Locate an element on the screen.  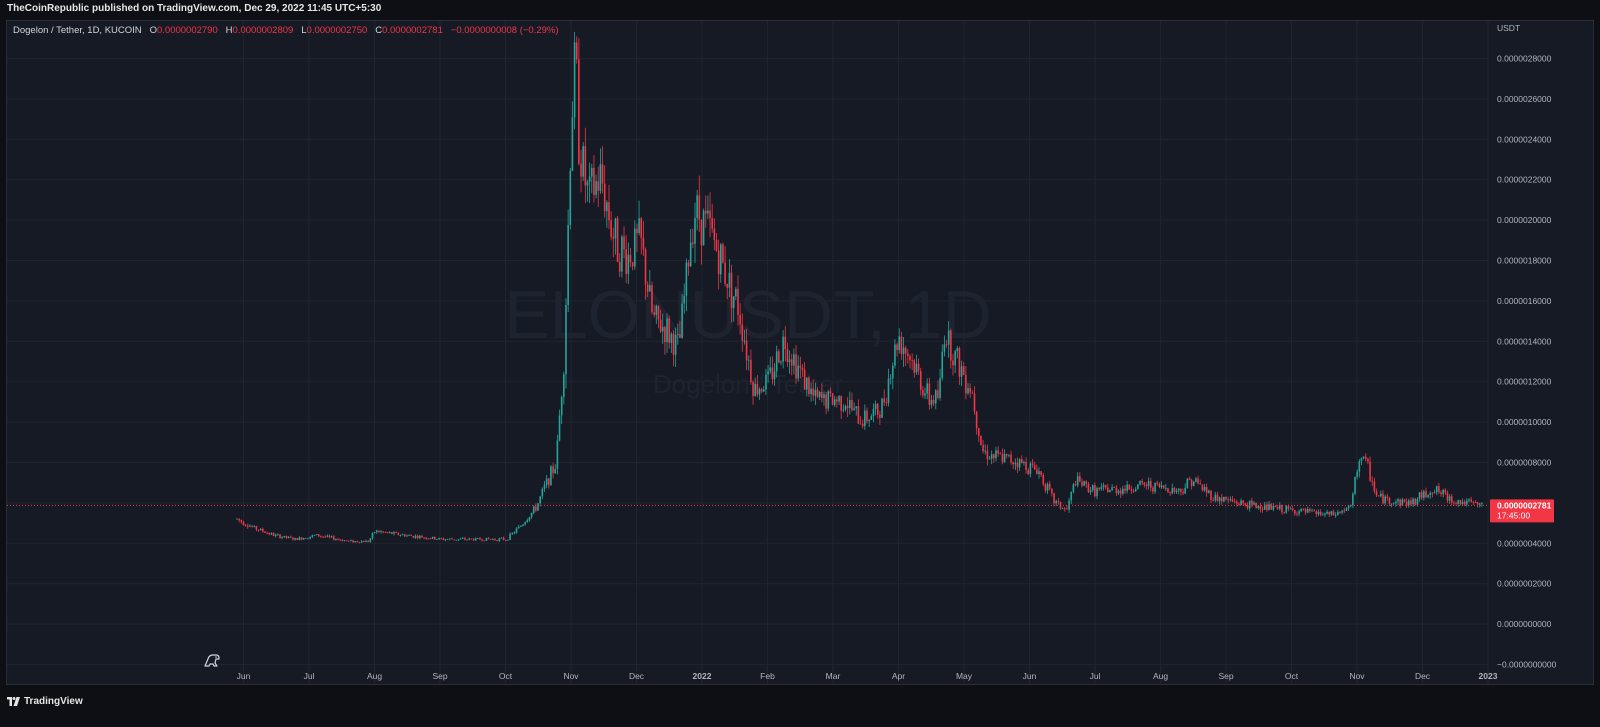
y-tick-label: 0.0000028000 is located at coordinates (1524, 59).